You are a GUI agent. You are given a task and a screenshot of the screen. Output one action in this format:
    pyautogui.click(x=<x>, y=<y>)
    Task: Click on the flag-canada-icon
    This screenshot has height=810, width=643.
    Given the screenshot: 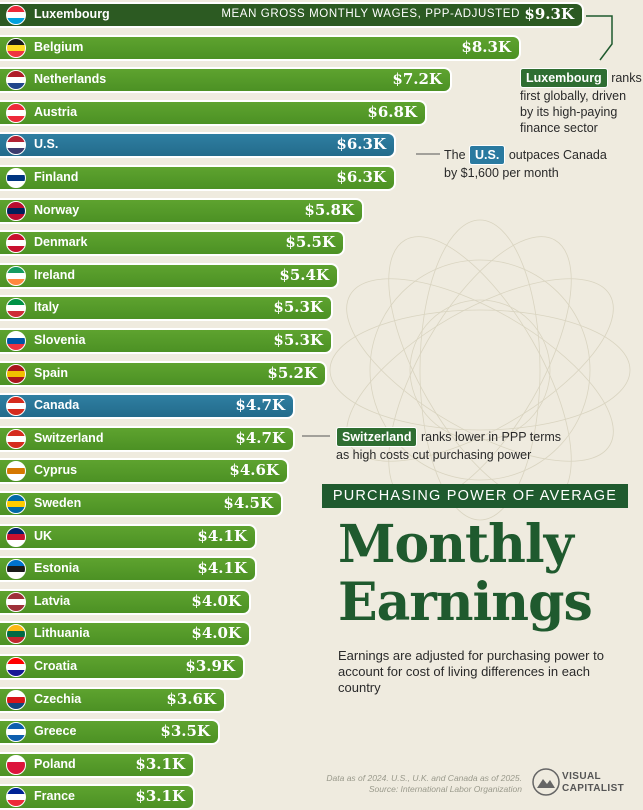 What is the action you would take?
    pyautogui.click(x=16, y=406)
    